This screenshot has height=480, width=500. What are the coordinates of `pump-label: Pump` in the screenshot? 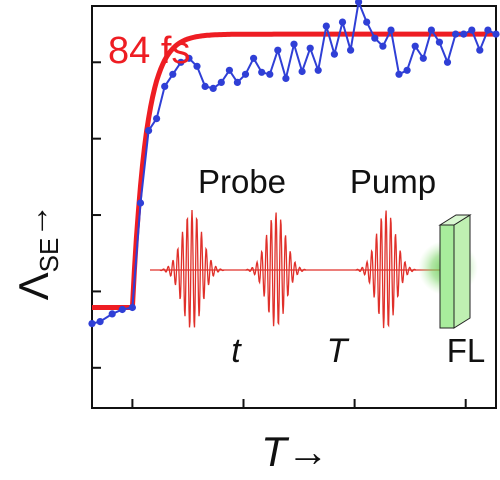 It's located at (393, 181).